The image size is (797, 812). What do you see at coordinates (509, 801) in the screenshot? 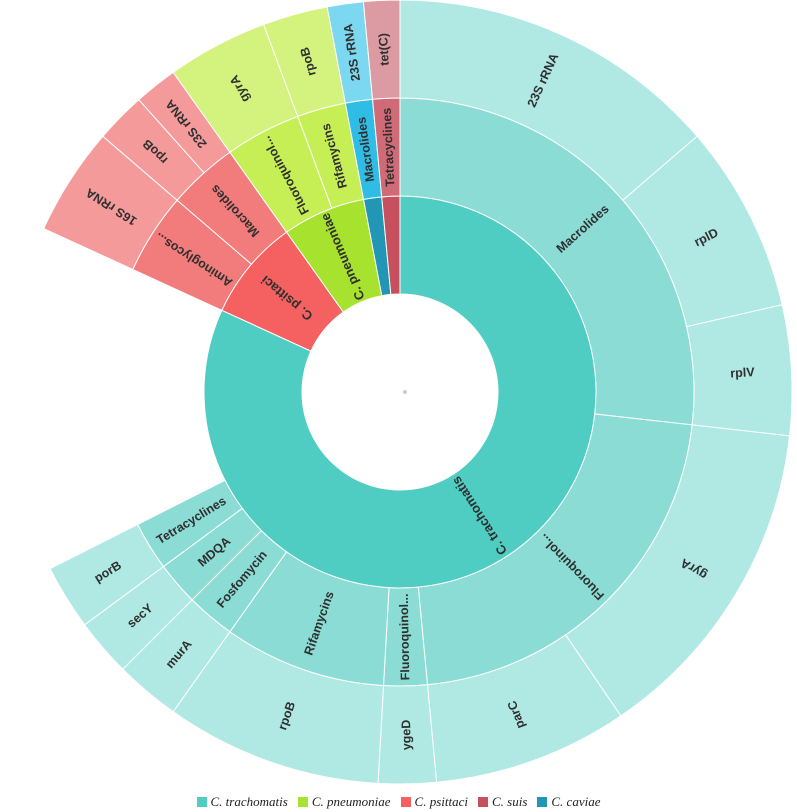
I see `legend-label: C. suis` at bounding box center [509, 801].